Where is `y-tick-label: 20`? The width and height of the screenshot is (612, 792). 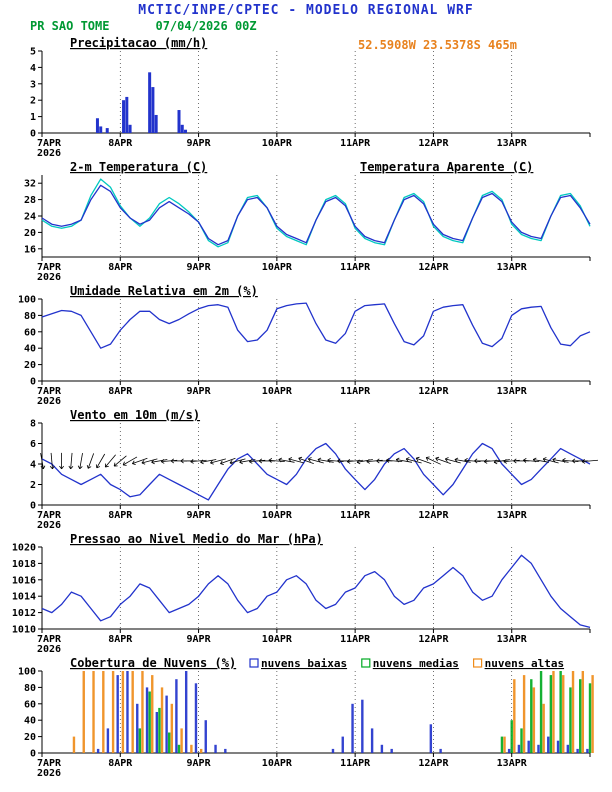
y-tick-label: 20 is located at coordinates (30, 365).